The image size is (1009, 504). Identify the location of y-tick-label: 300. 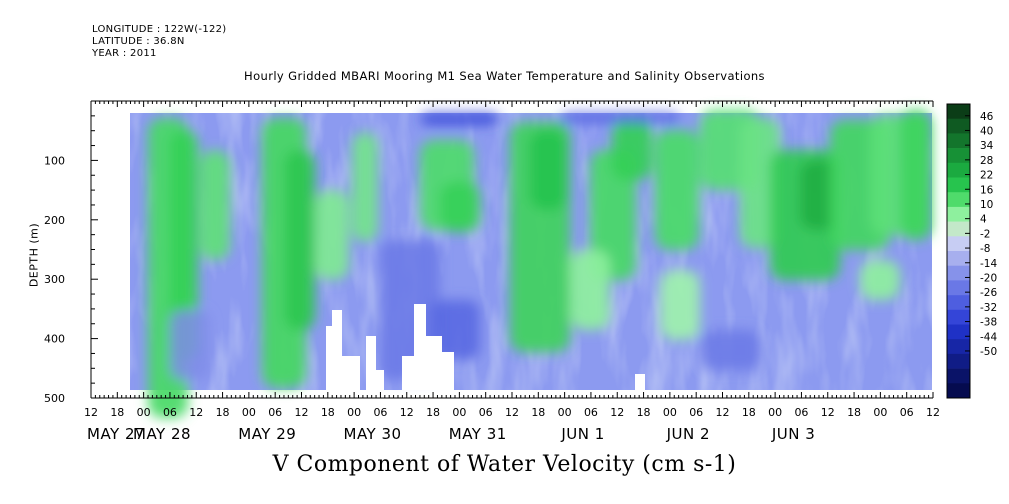
(54, 279).